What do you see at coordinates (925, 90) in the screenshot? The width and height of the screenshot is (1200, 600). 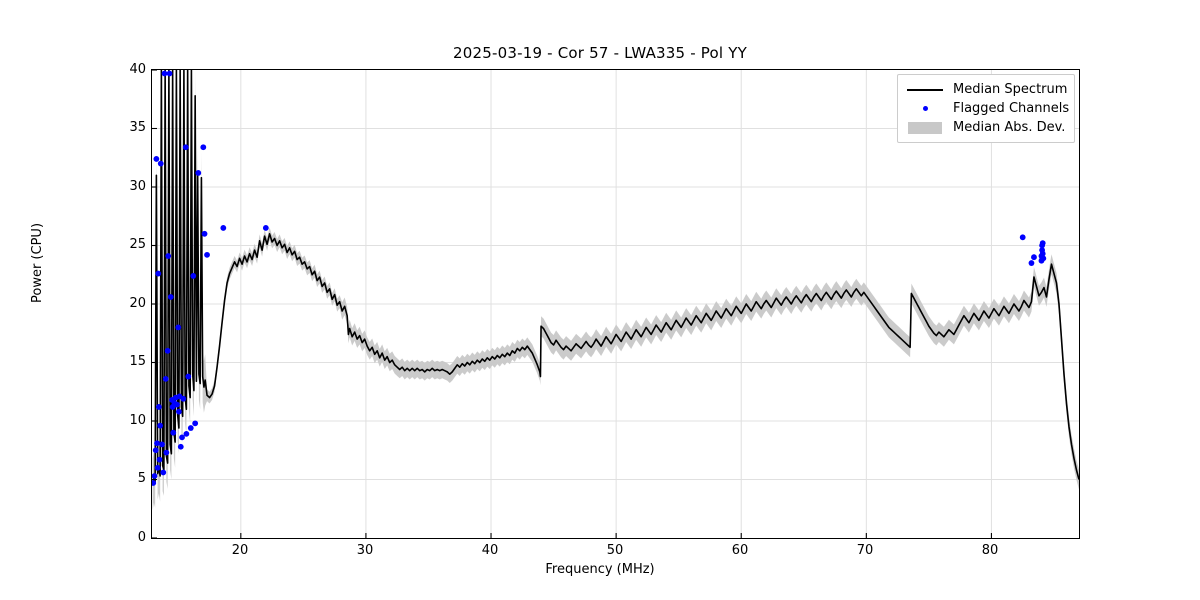 I see `line-swatch-icon` at bounding box center [925, 90].